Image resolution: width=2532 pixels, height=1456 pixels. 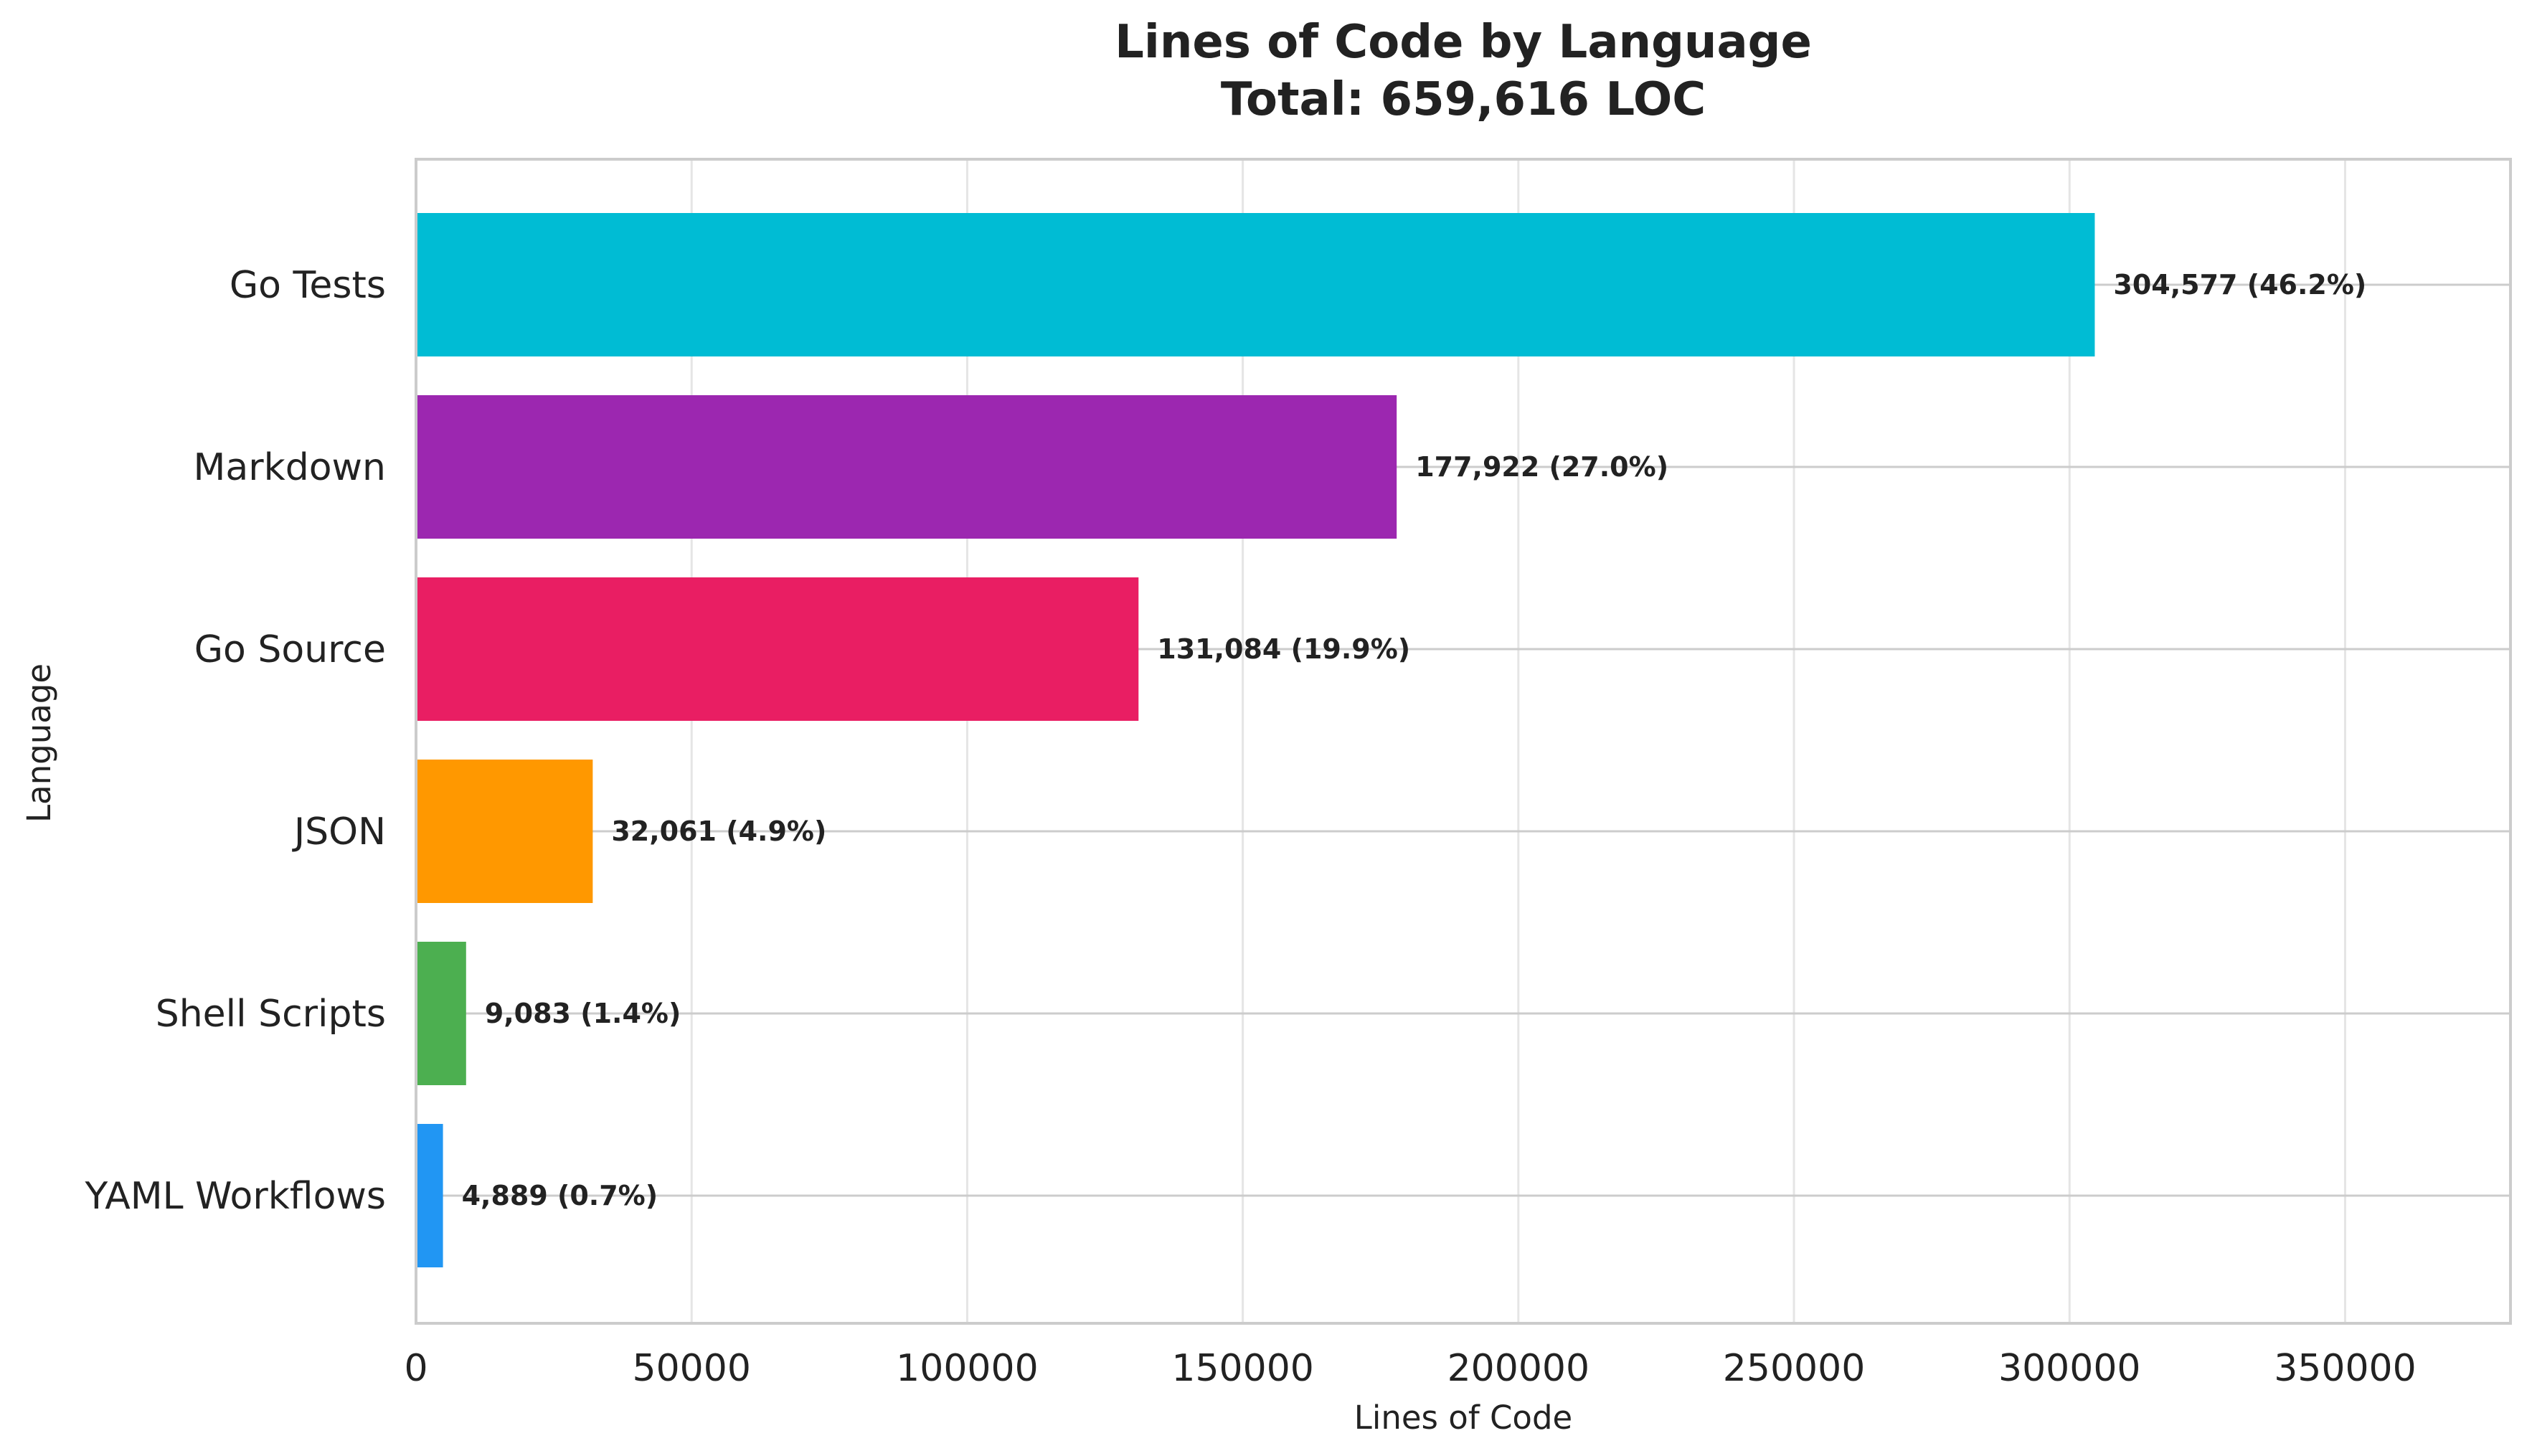 I want to click on bar-shell-scripts, so click(x=441, y=1013).